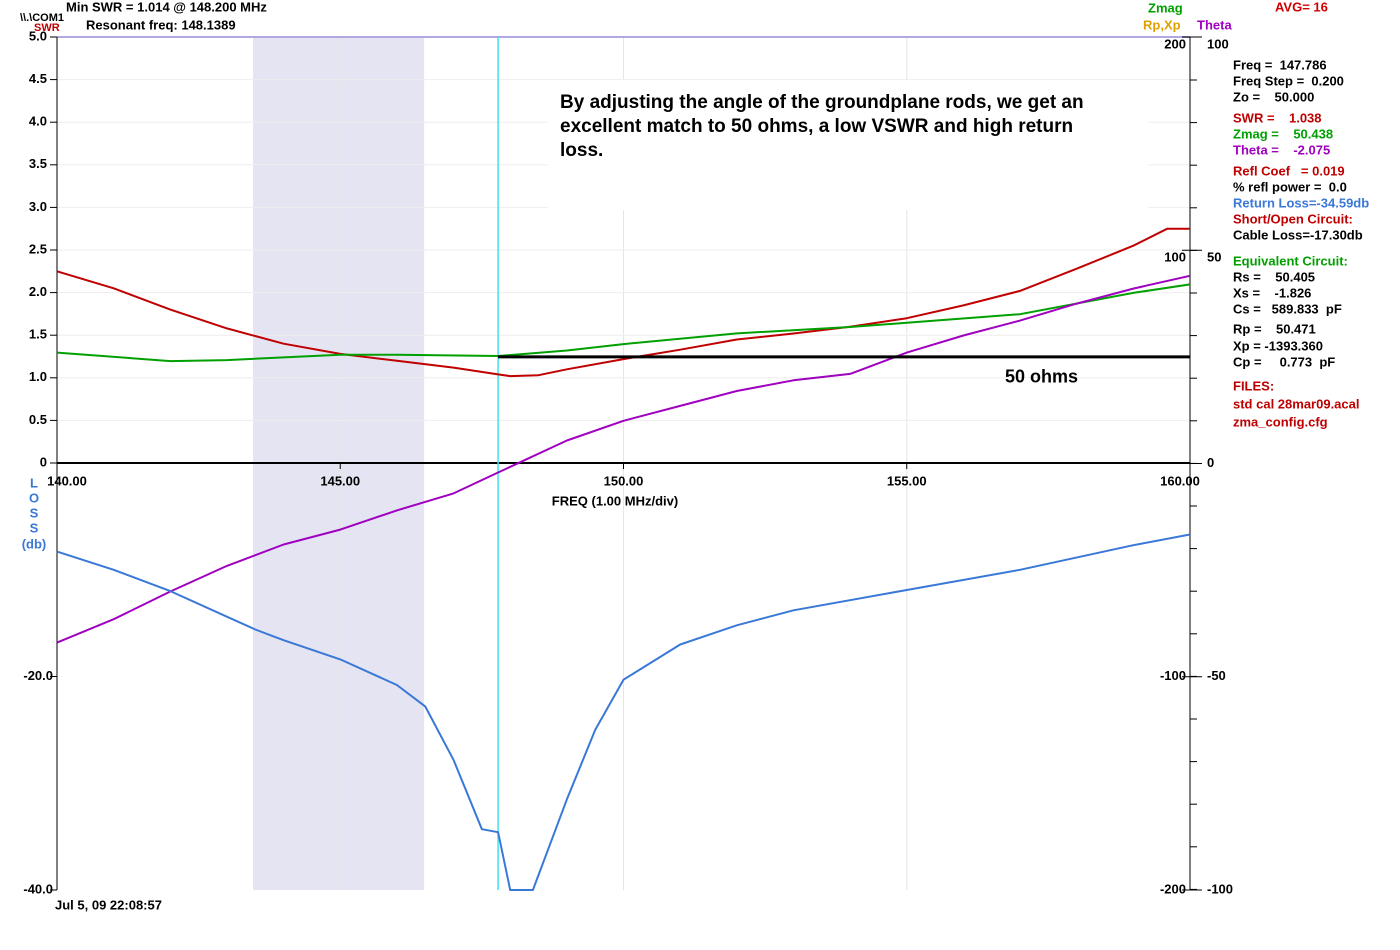 This screenshot has height=950, width=1400. I want to click on y-tick-label: 2.5, so click(38, 248).